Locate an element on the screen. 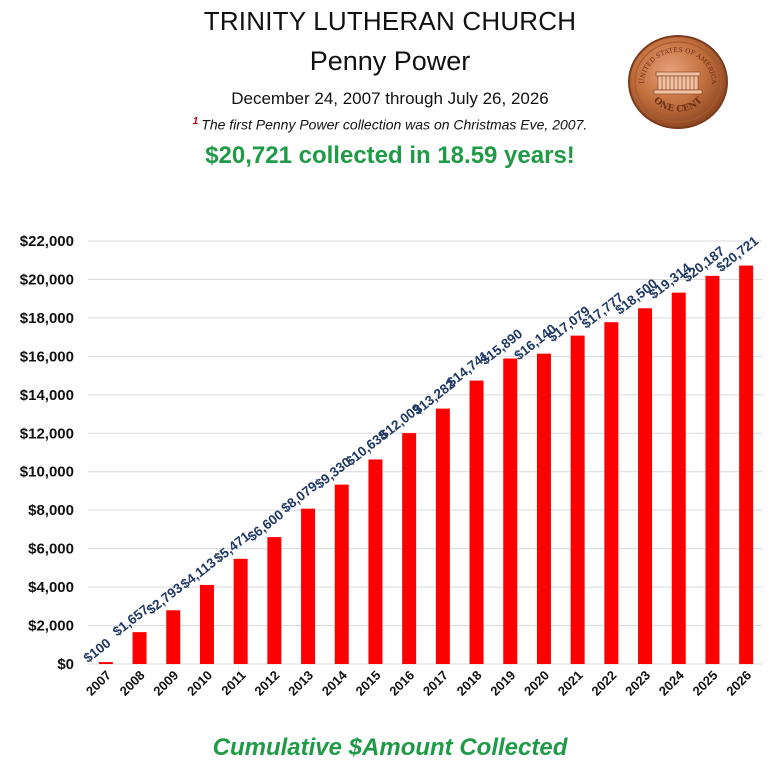 Image resolution: width=780 pixels, height=782 pixels. x-tick-label: 2012 is located at coordinates (266, 683).